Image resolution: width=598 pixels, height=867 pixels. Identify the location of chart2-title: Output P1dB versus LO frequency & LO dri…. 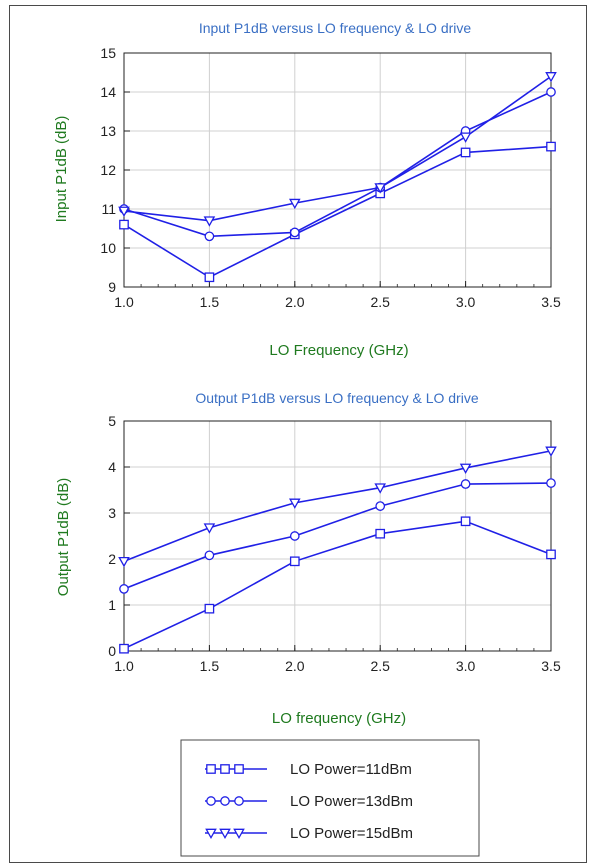
(336, 398).